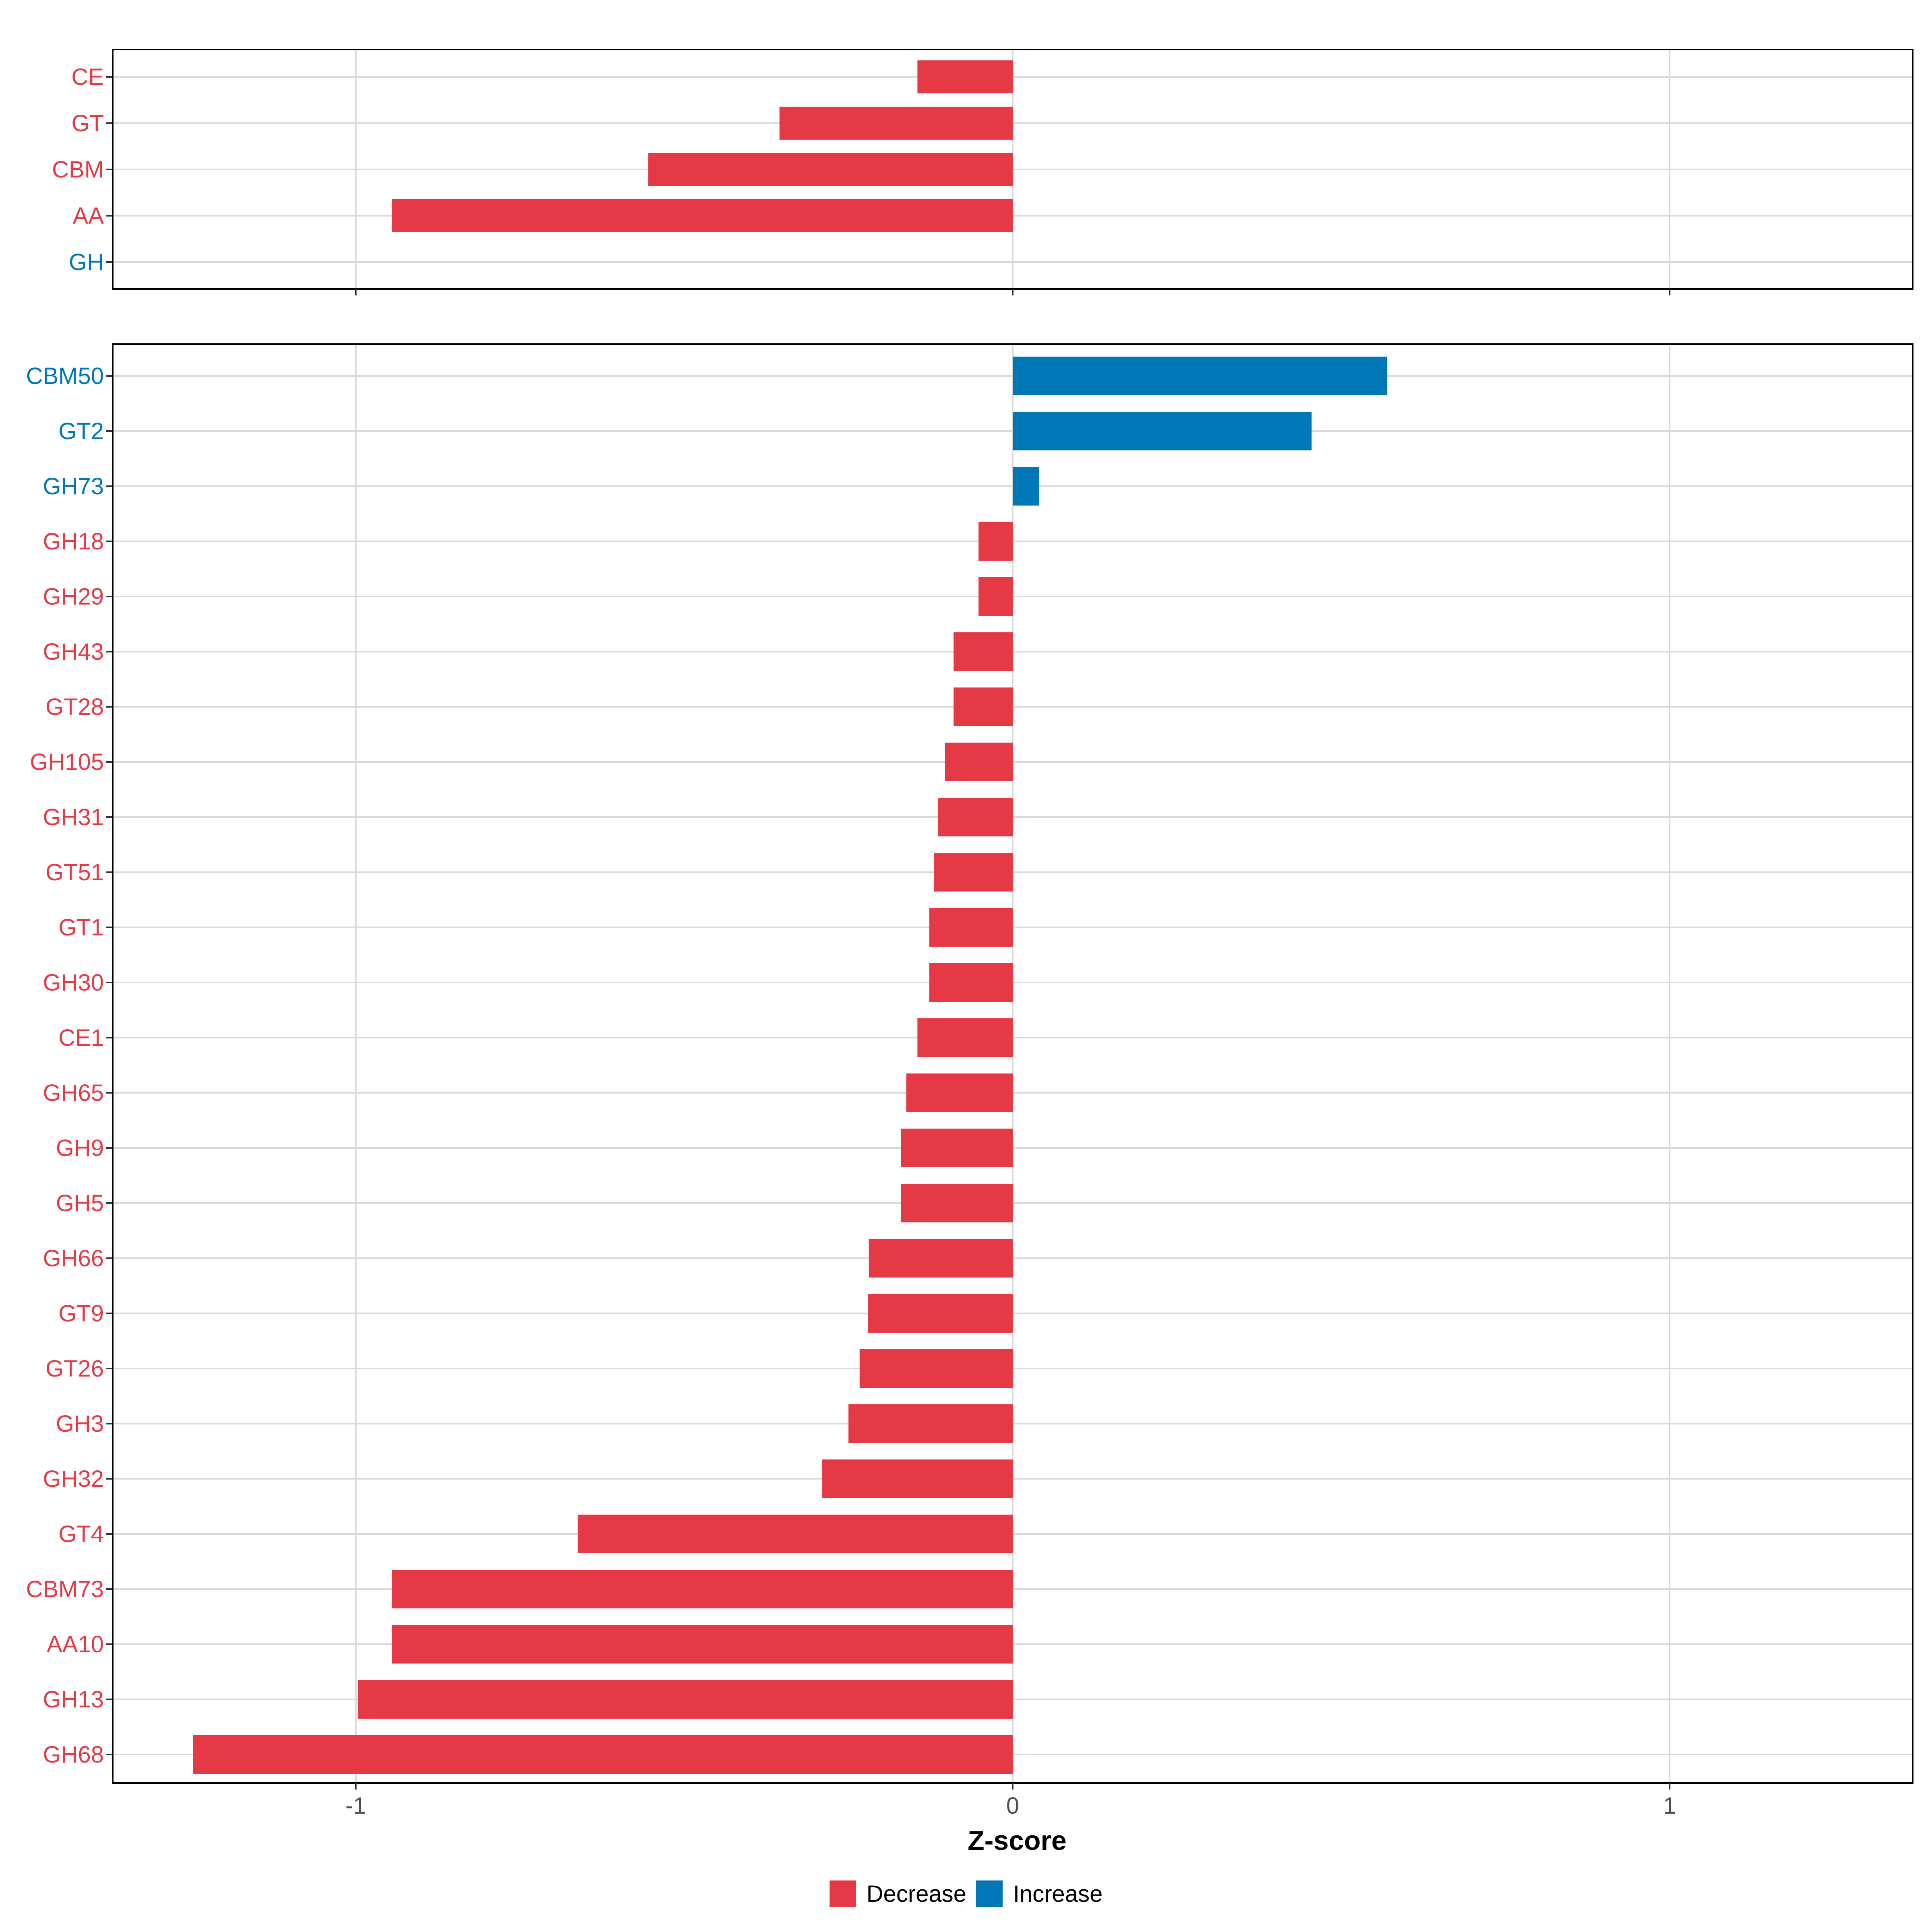 This screenshot has width=1932, height=1932. Describe the element at coordinates (916, 1893) in the screenshot. I see `legend-label-decrease: Decrease` at that location.